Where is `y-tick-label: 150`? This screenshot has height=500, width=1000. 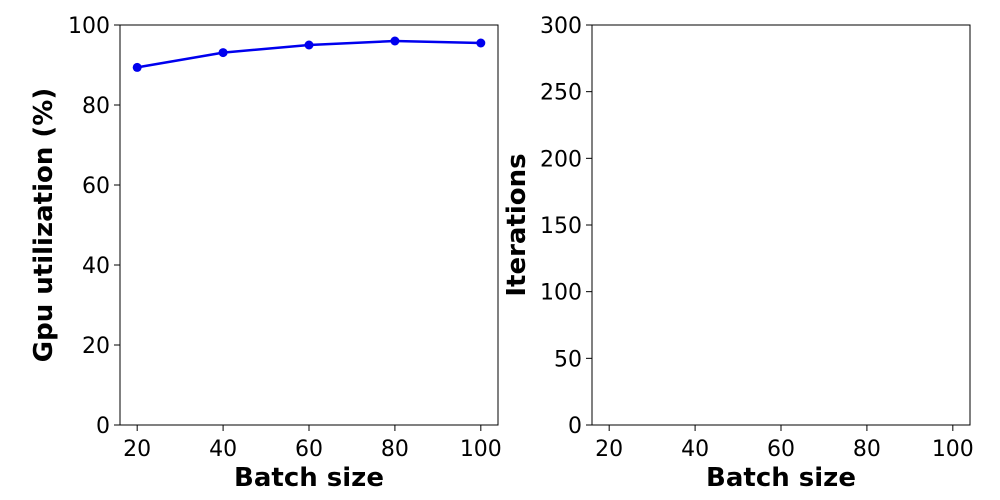
y-tick-label: 150 is located at coordinates (561, 226).